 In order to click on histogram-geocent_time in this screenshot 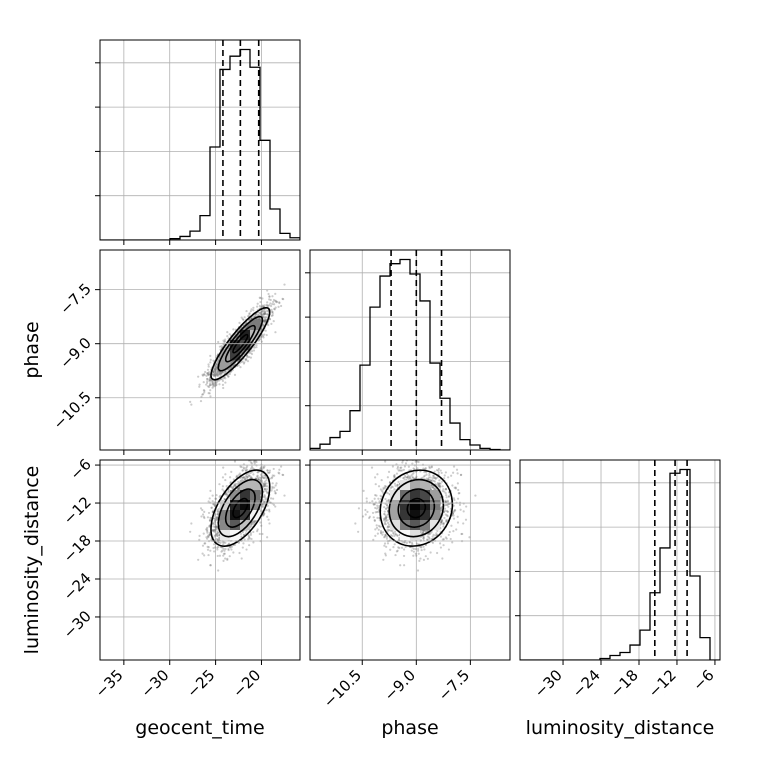, I will do `click(200, 144)`.